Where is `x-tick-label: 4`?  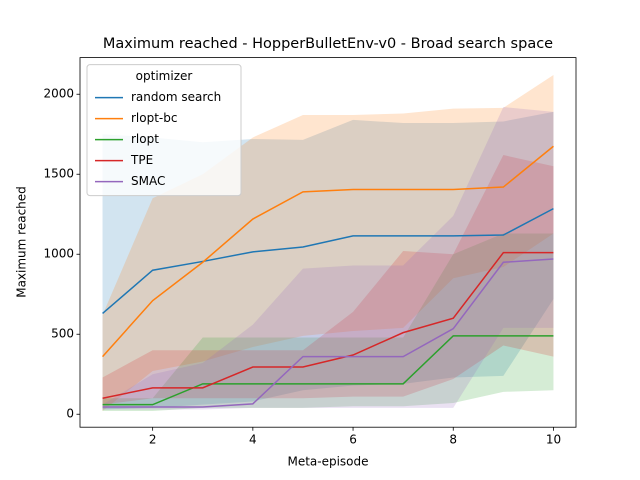
x-tick-label: 4 is located at coordinates (253, 440).